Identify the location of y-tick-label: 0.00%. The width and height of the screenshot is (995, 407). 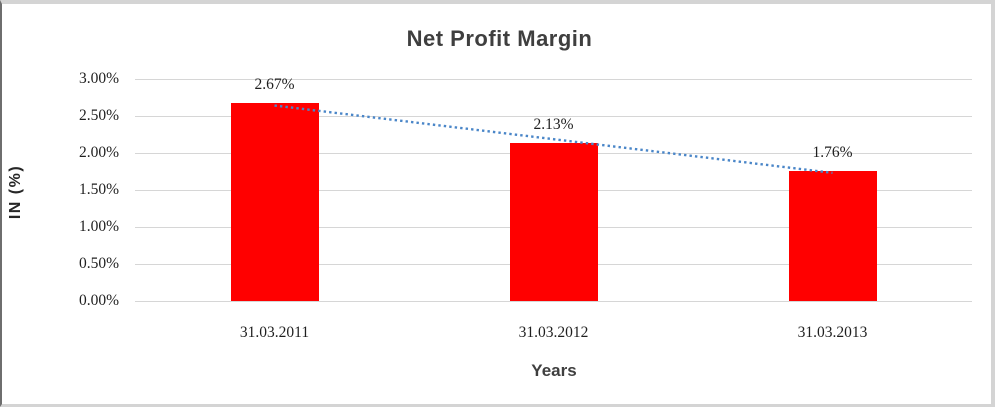
(98, 300).